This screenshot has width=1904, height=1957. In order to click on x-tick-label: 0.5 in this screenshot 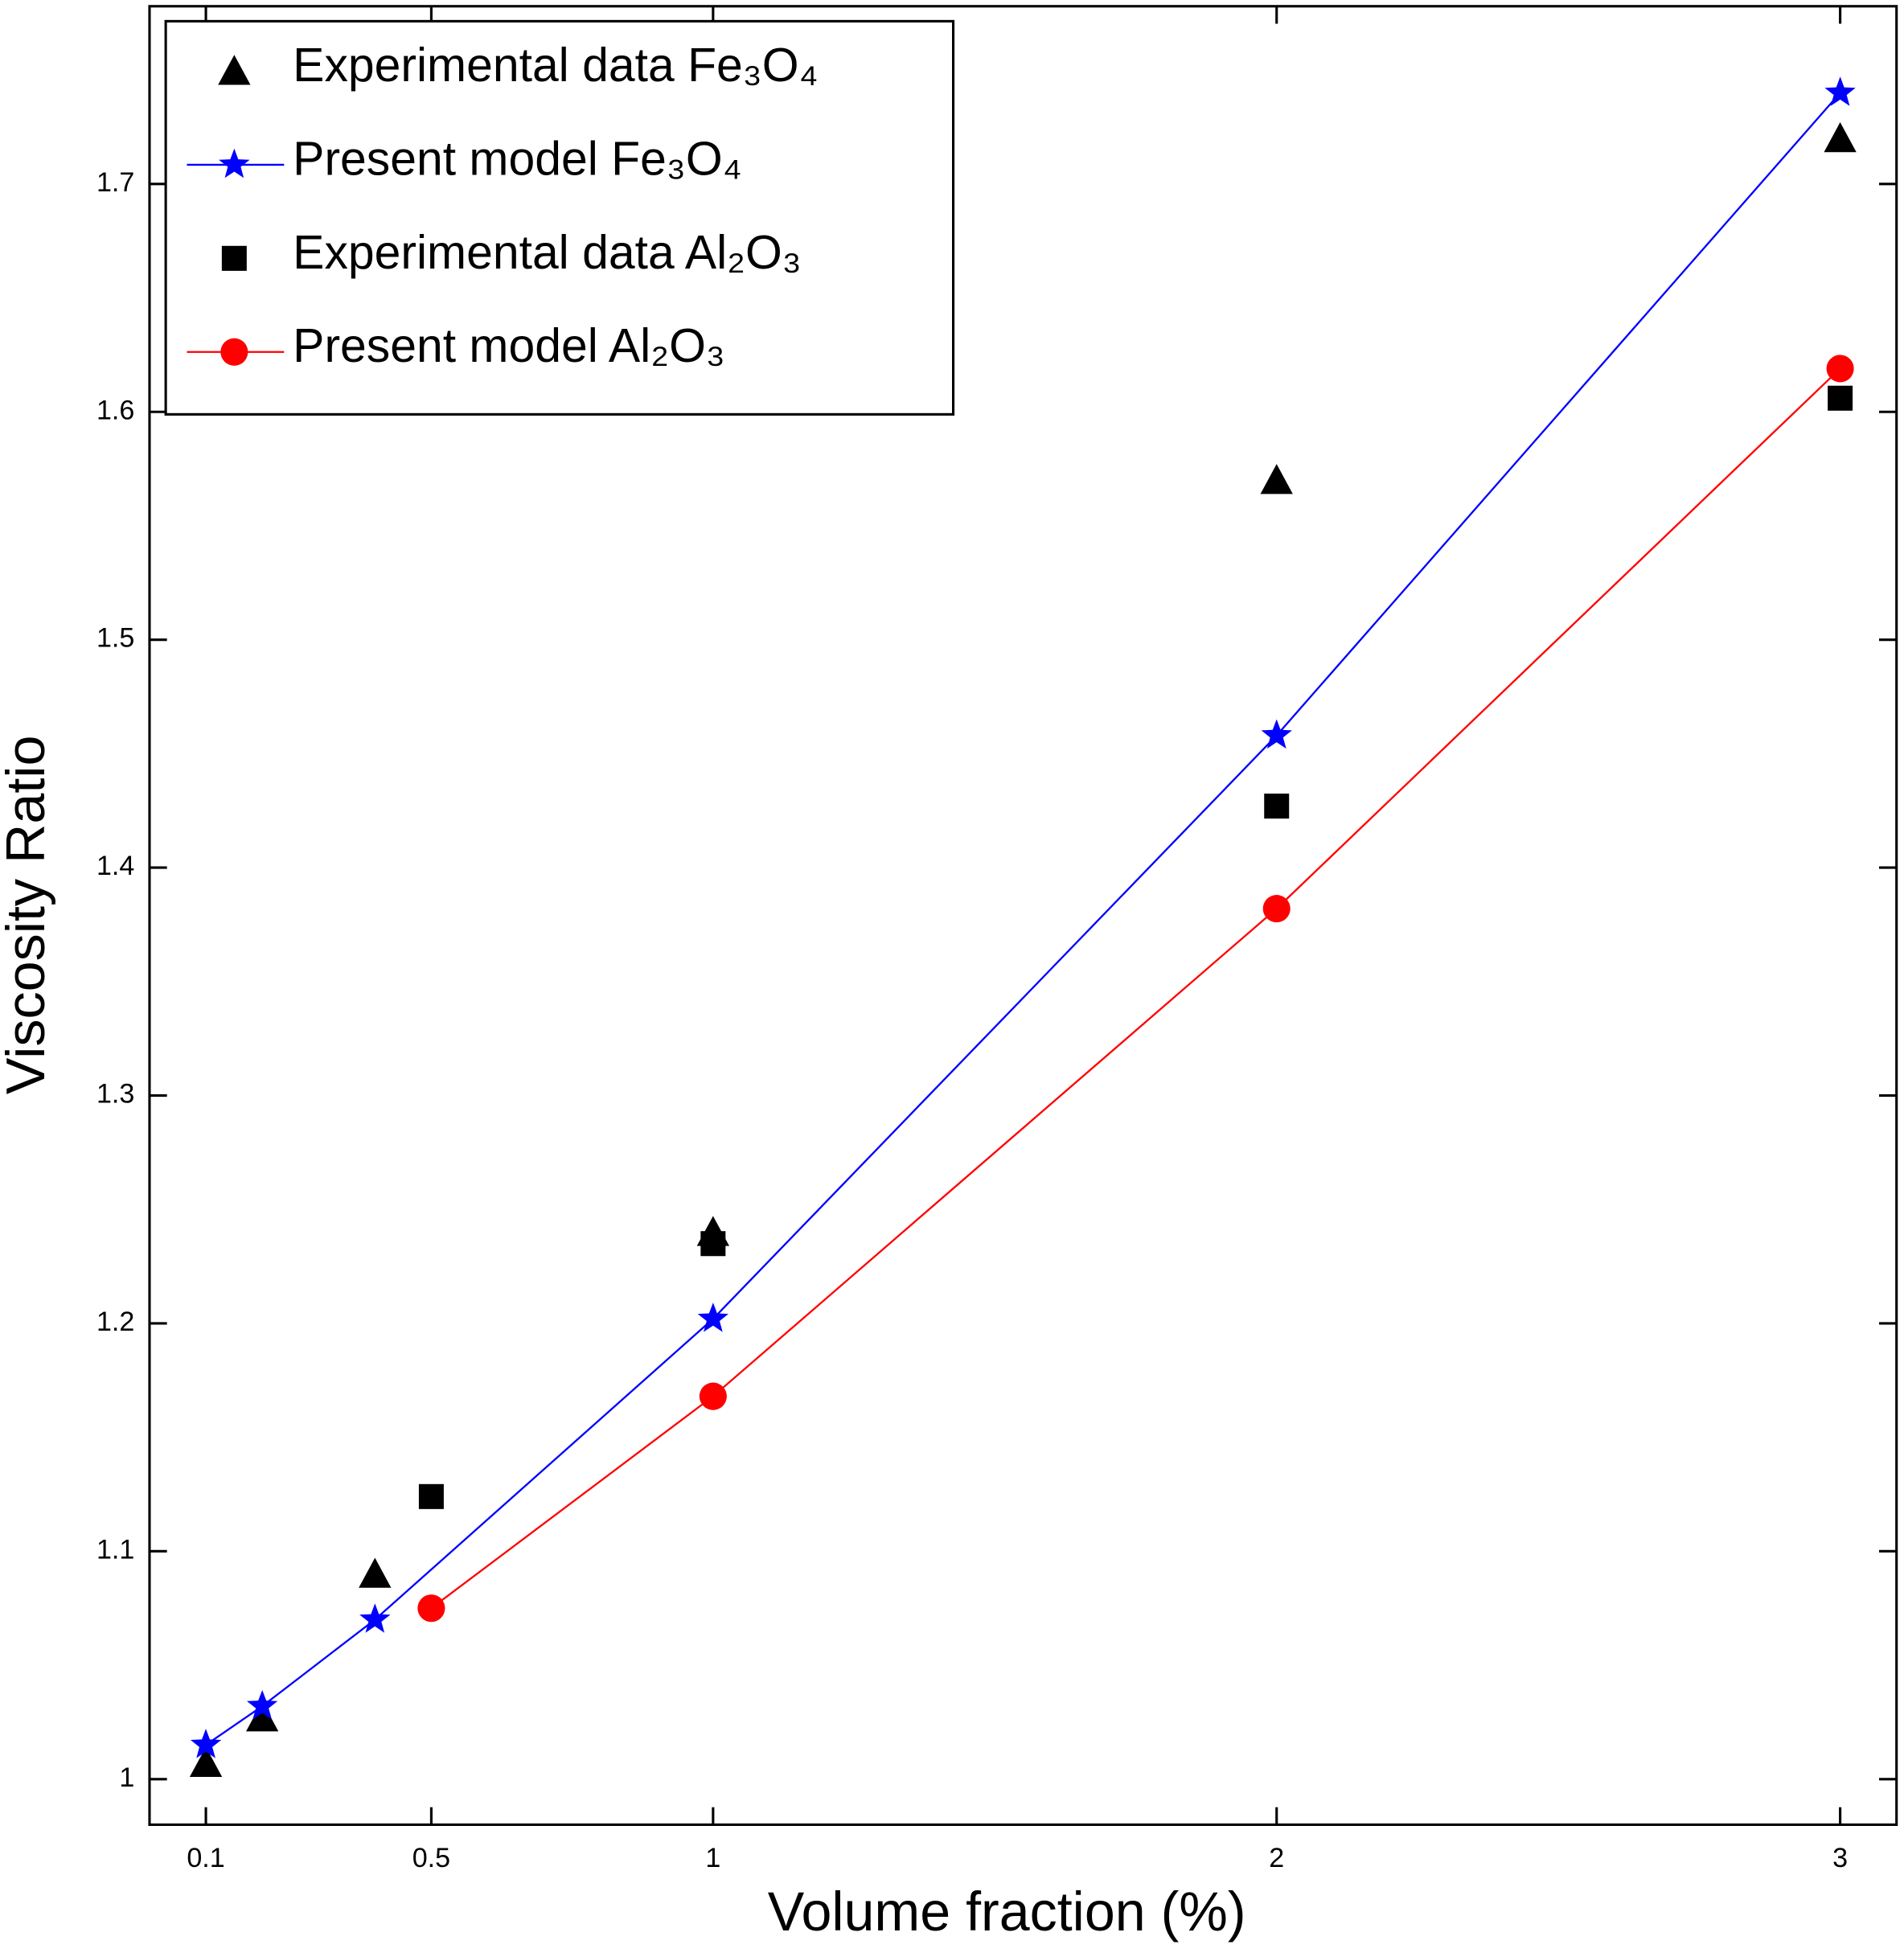, I will do `click(431, 1858)`.